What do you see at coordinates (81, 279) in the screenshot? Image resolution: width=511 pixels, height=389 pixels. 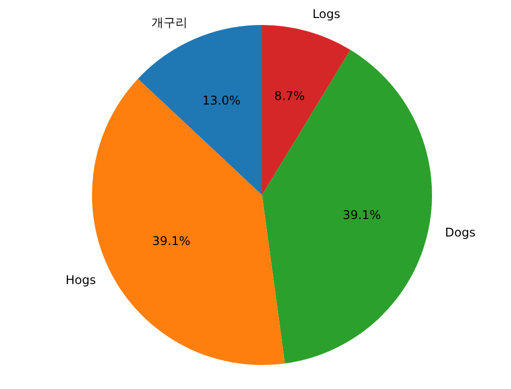 I see `slice-label: Hogs` at bounding box center [81, 279].